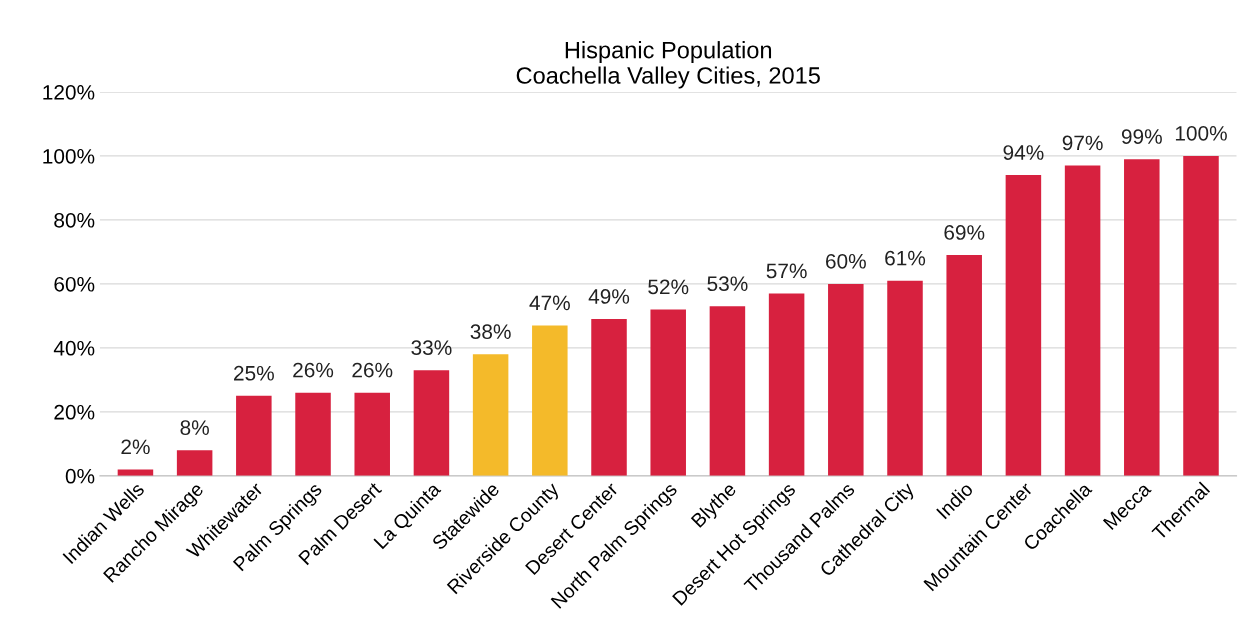  I want to click on y-tick-label: 40%, so click(74, 348).